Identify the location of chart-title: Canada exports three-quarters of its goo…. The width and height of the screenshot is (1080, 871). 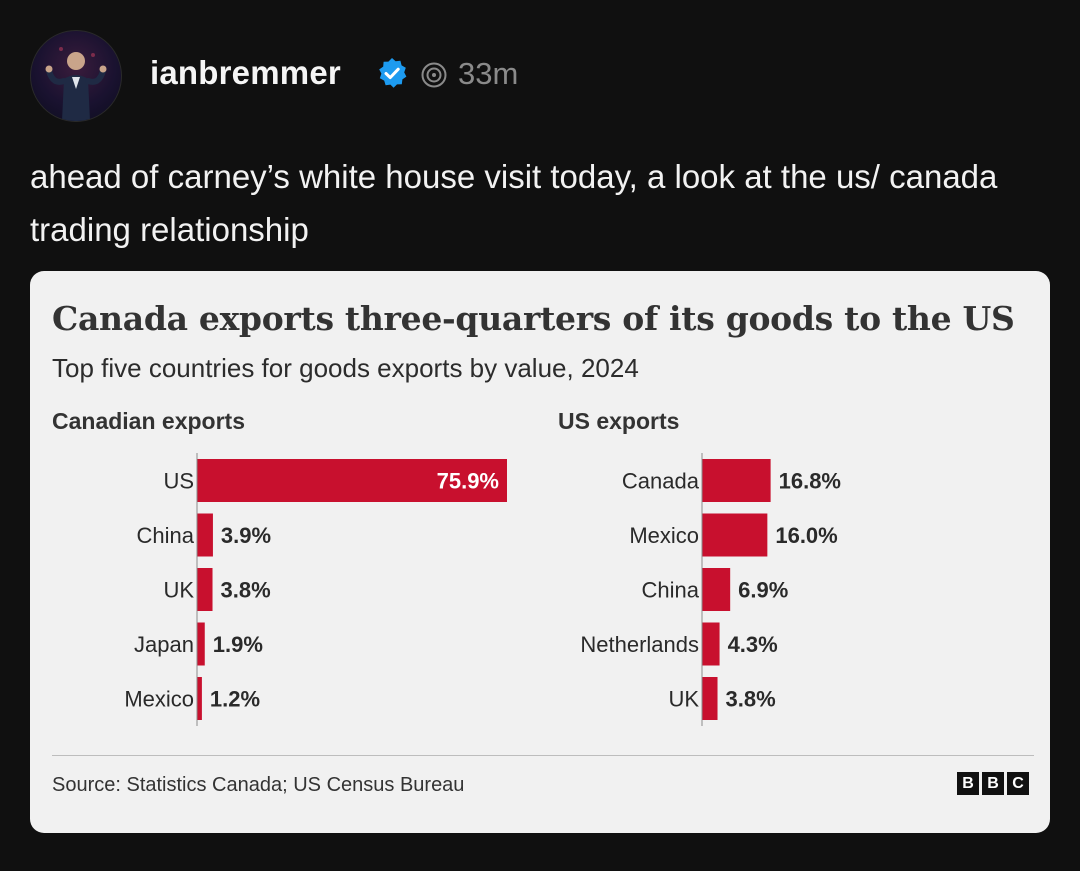
(533, 318).